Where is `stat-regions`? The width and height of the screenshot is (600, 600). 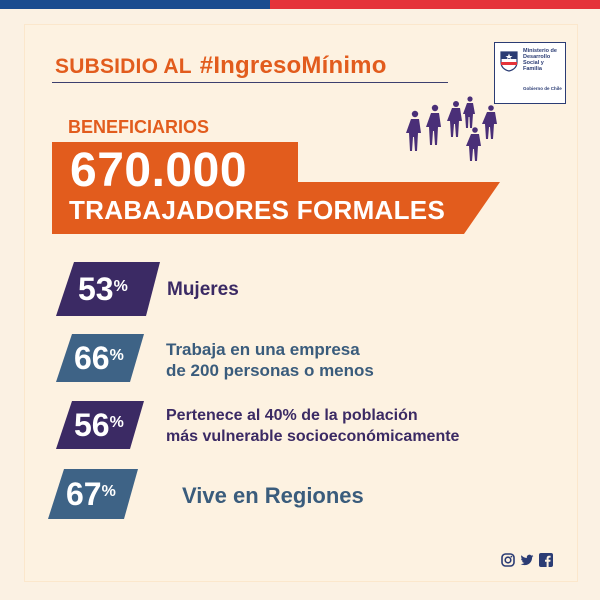 stat-regions is located at coordinates (95, 494).